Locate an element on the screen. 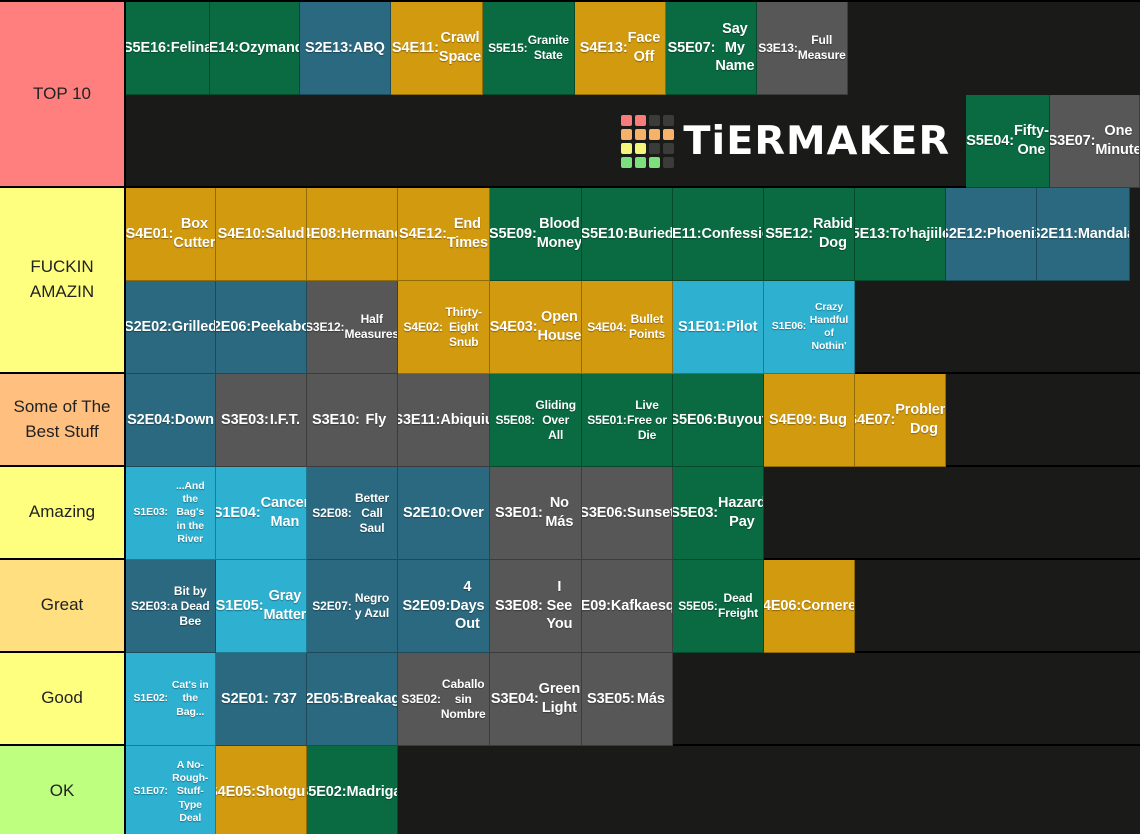  tier-item-tile: S3E10: Fly is located at coordinates (352, 420).